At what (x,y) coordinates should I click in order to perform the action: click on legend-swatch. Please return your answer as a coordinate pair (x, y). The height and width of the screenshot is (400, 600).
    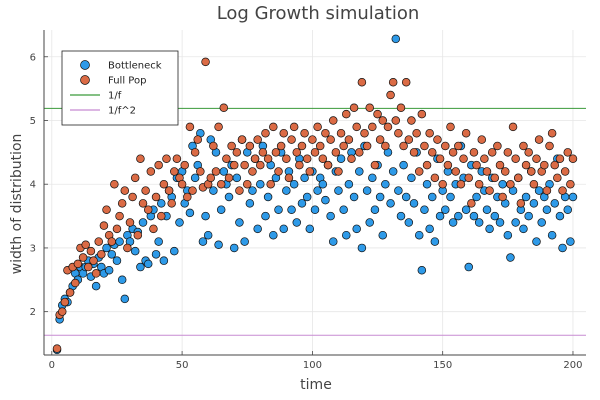
    Looking at the image, I should click on (85, 80).